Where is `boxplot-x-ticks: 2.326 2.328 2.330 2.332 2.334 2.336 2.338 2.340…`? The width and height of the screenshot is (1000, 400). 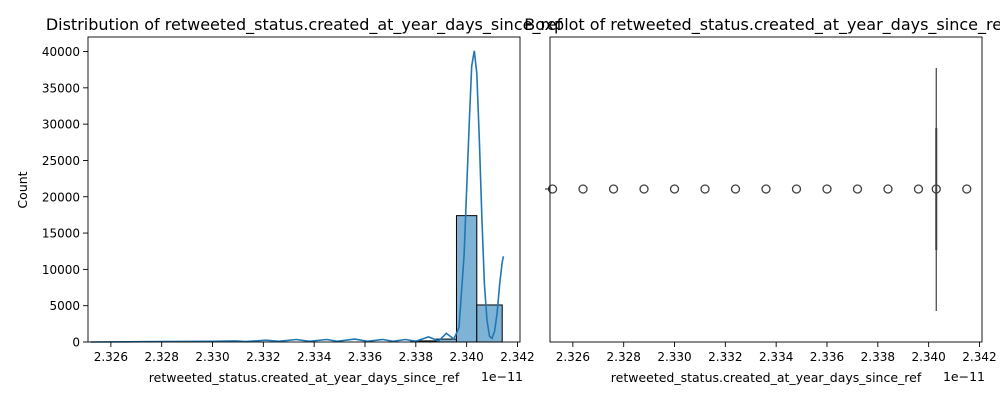 boxplot-x-ticks: 2.326 2.328 2.330 2.332 2.334 2.336 2.338 2.340… is located at coordinates (776, 353).